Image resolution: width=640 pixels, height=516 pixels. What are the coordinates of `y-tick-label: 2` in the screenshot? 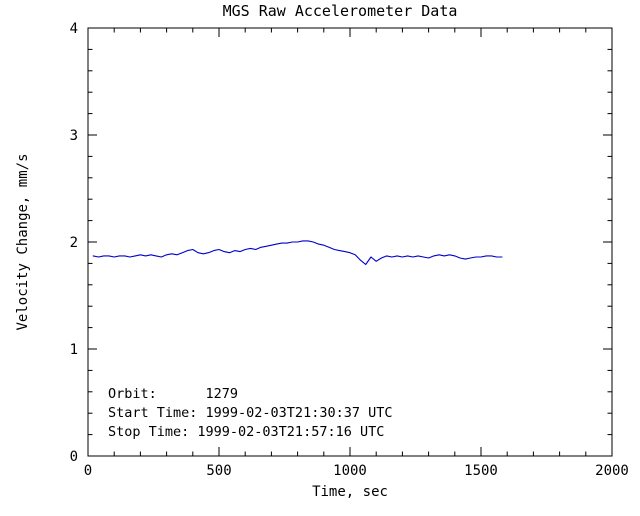 It's located at (74, 243).